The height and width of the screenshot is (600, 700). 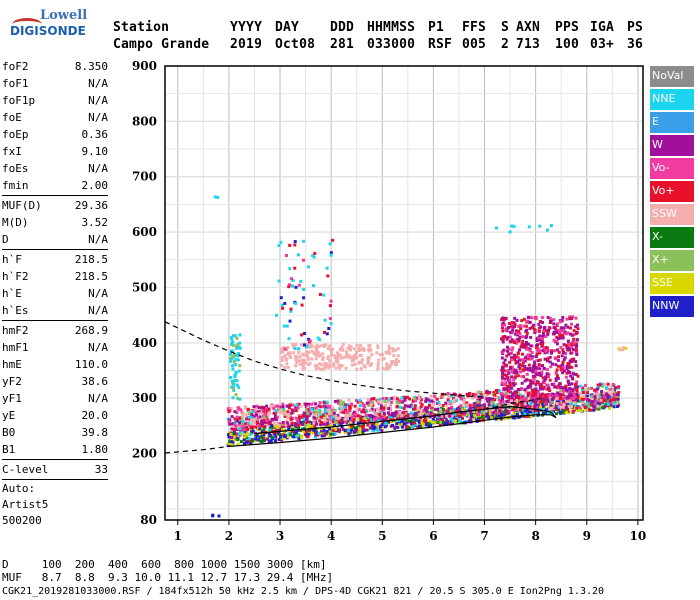 I want to click on parameter-name: foEp, so click(x=15, y=134).